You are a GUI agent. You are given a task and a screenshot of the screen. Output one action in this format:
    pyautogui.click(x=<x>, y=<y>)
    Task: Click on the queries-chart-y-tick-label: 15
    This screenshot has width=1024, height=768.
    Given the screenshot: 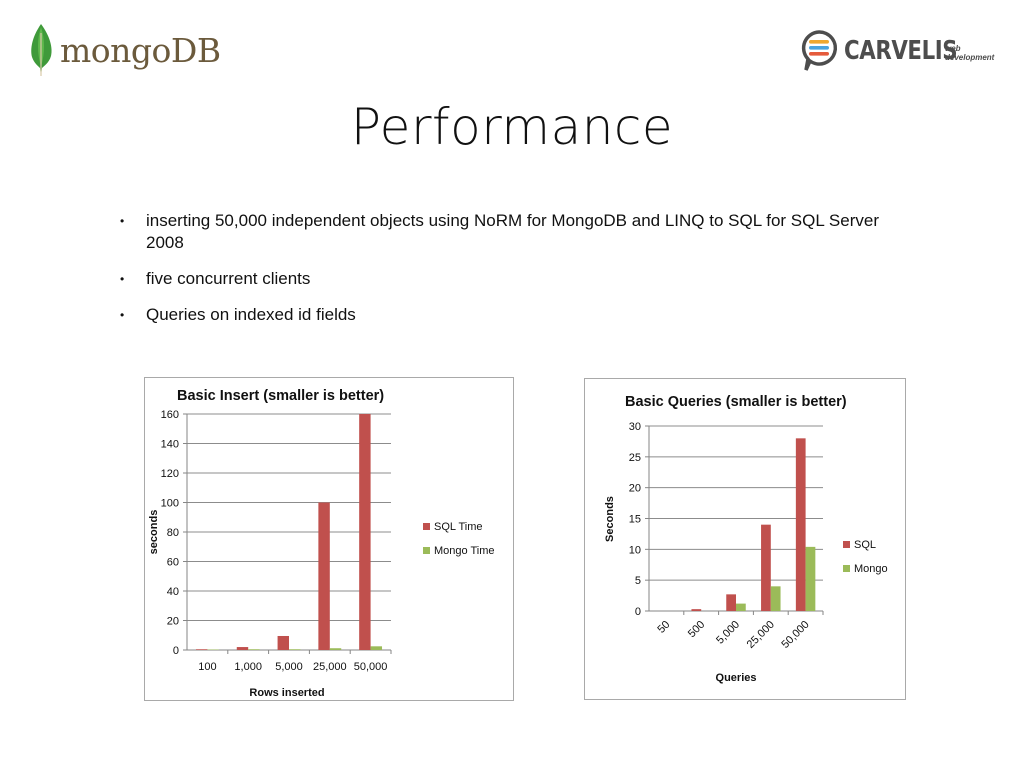 What is the action you would take?
    pyautogui.click(x=635, y=520)
    